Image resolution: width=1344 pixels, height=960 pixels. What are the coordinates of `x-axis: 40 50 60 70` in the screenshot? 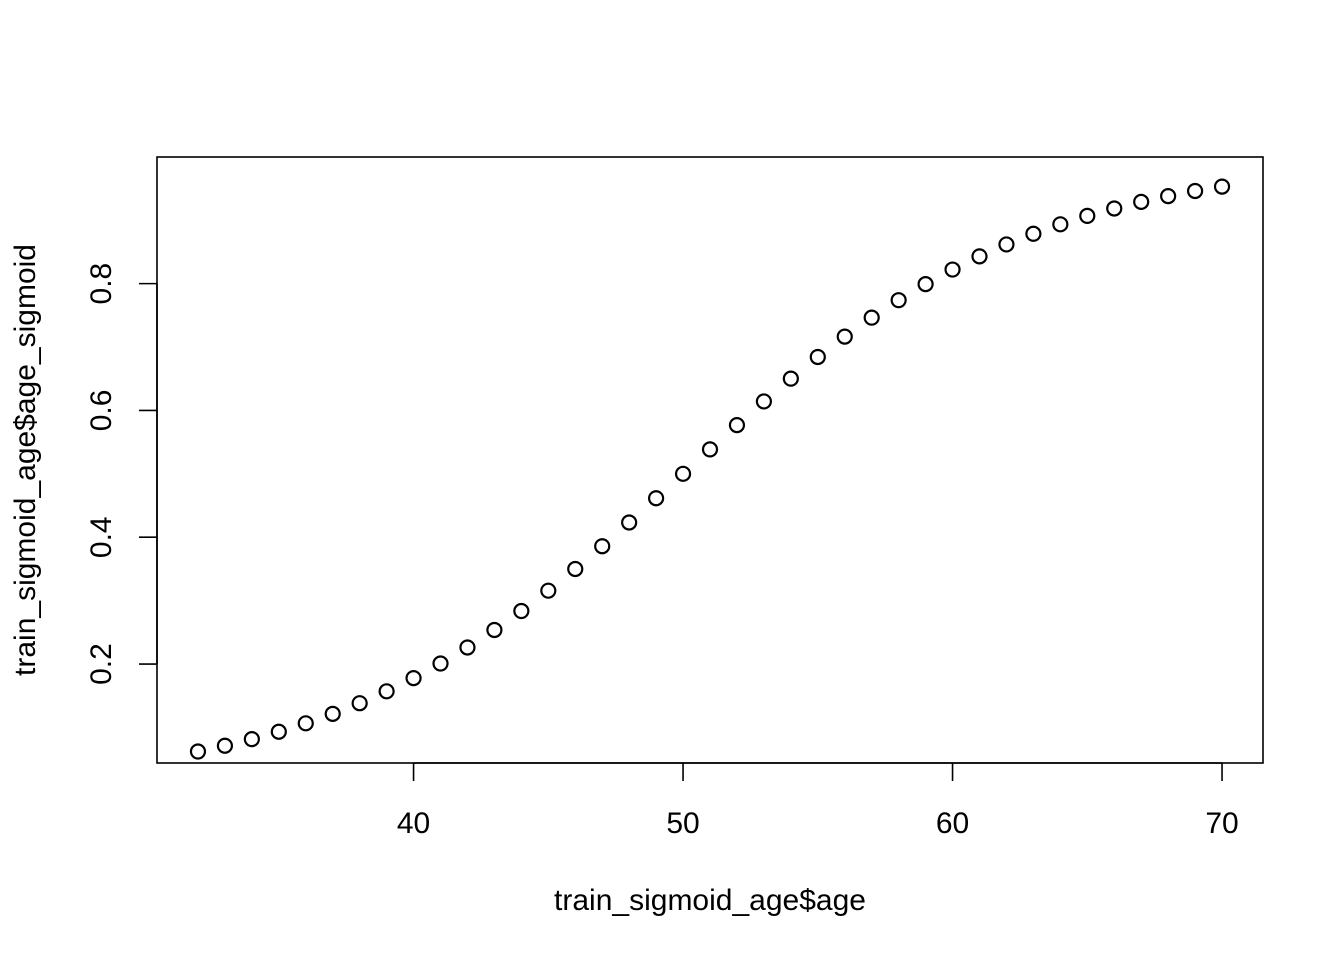 It's located at (818, 801).